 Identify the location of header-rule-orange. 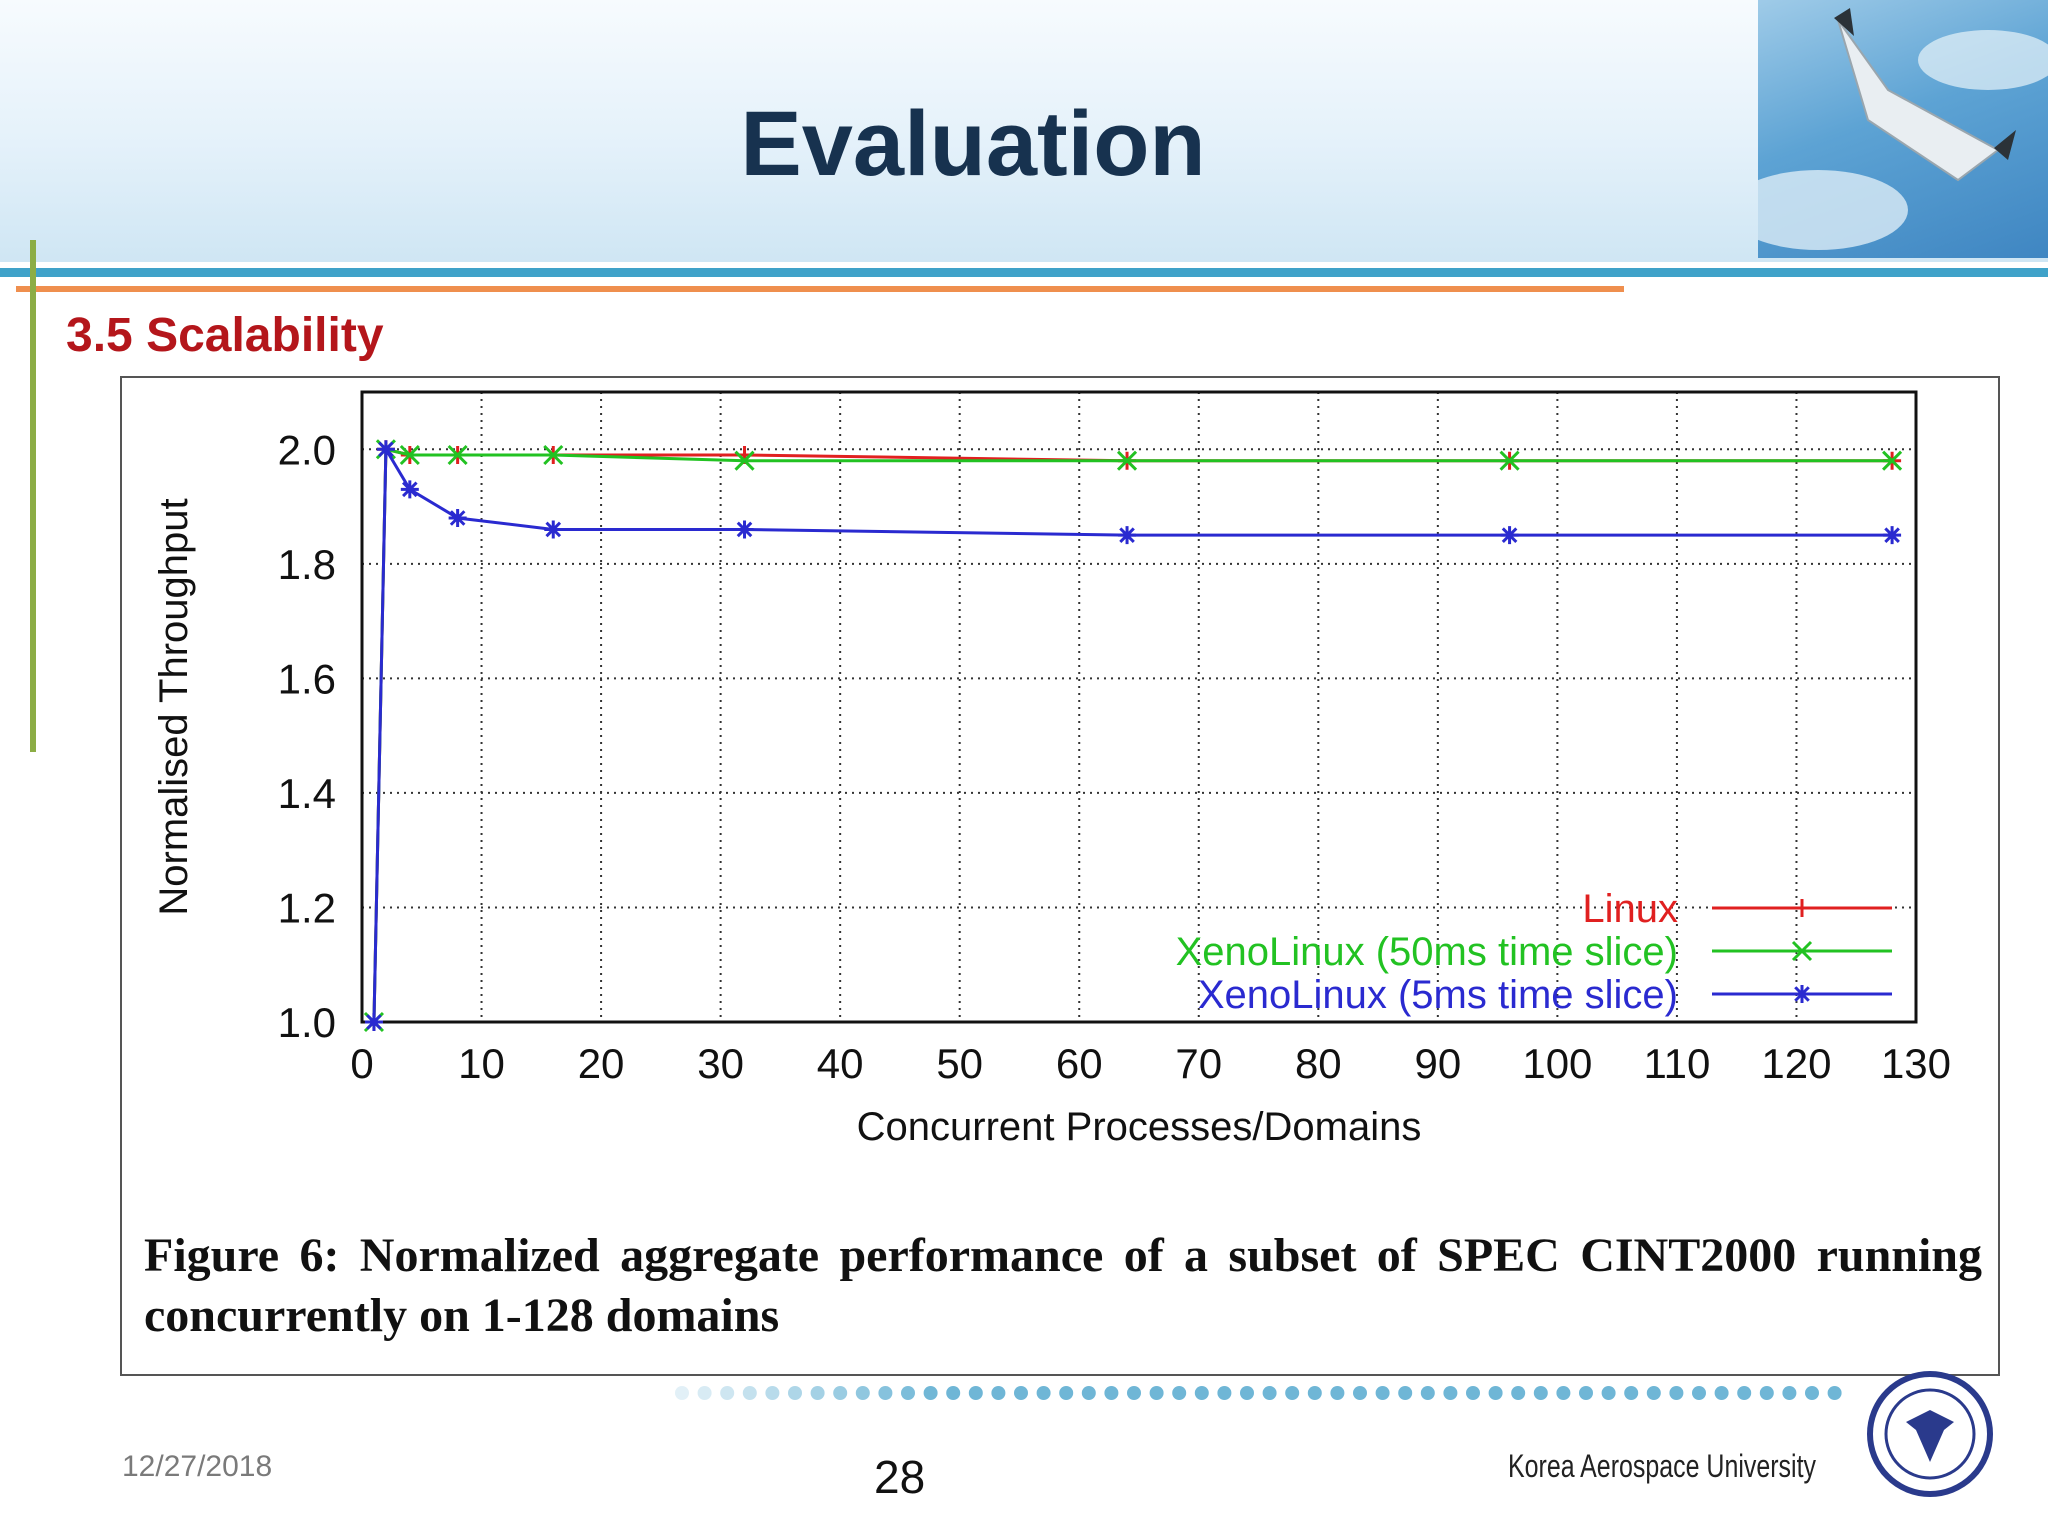
(820, 289).